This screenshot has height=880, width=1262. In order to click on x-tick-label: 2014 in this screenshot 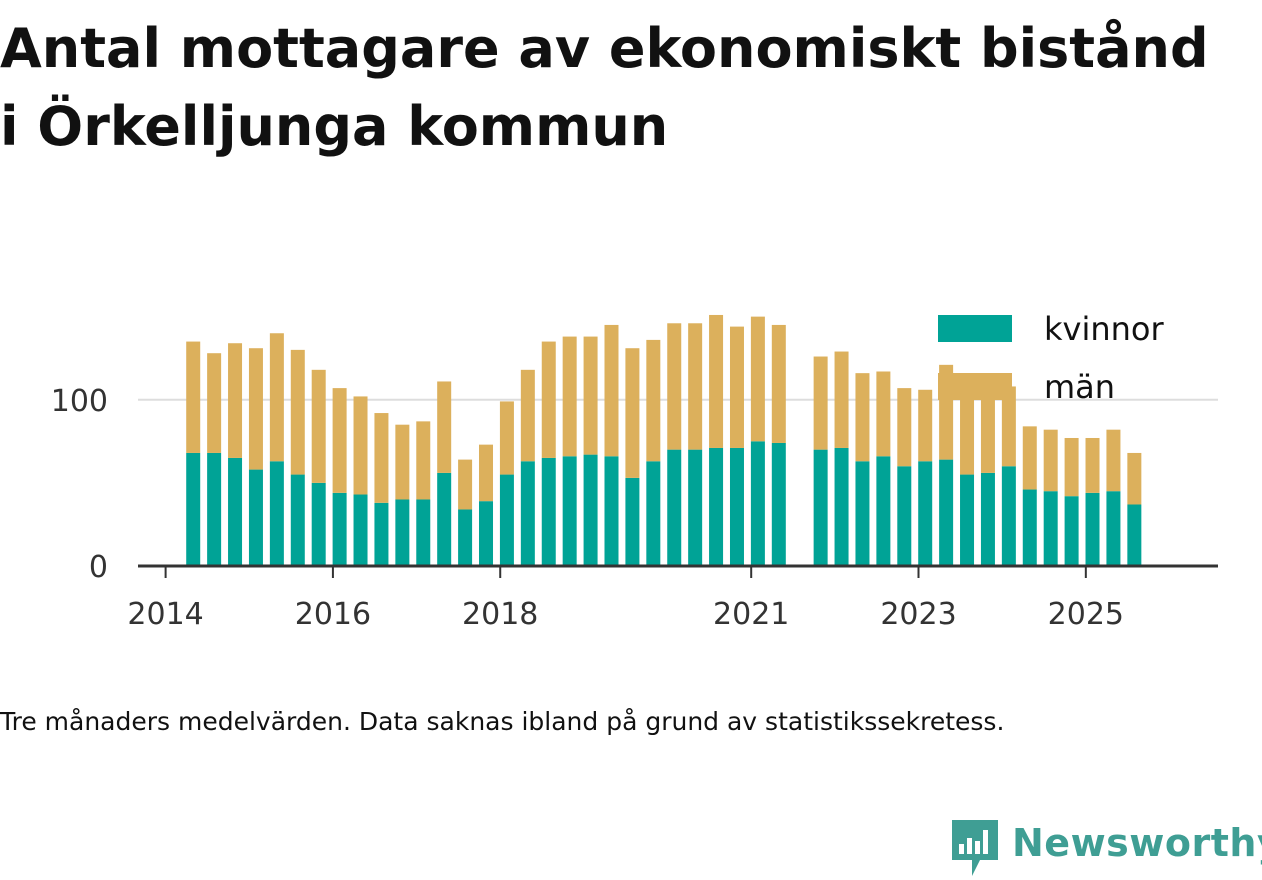, I will do `click(165, 614)`.